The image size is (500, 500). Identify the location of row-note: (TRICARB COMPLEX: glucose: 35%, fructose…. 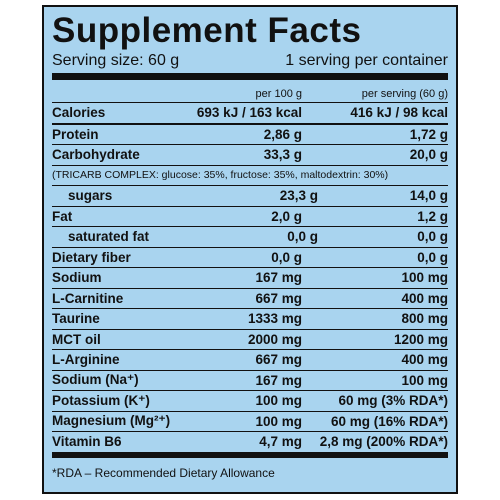
(220, 175).